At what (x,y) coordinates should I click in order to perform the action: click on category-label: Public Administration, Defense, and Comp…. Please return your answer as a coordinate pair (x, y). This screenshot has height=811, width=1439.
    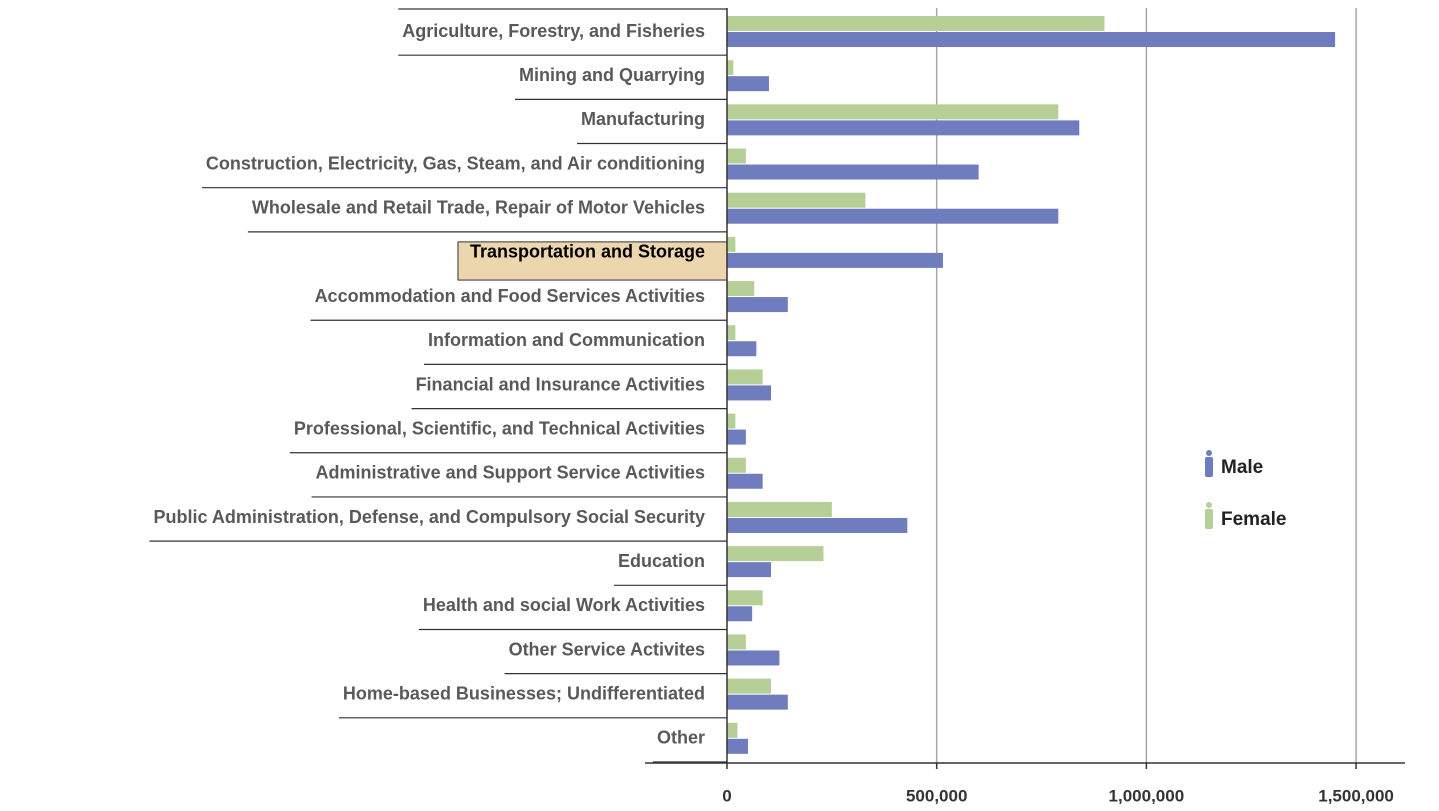
    Looking at the image, I should click on (429, 517).